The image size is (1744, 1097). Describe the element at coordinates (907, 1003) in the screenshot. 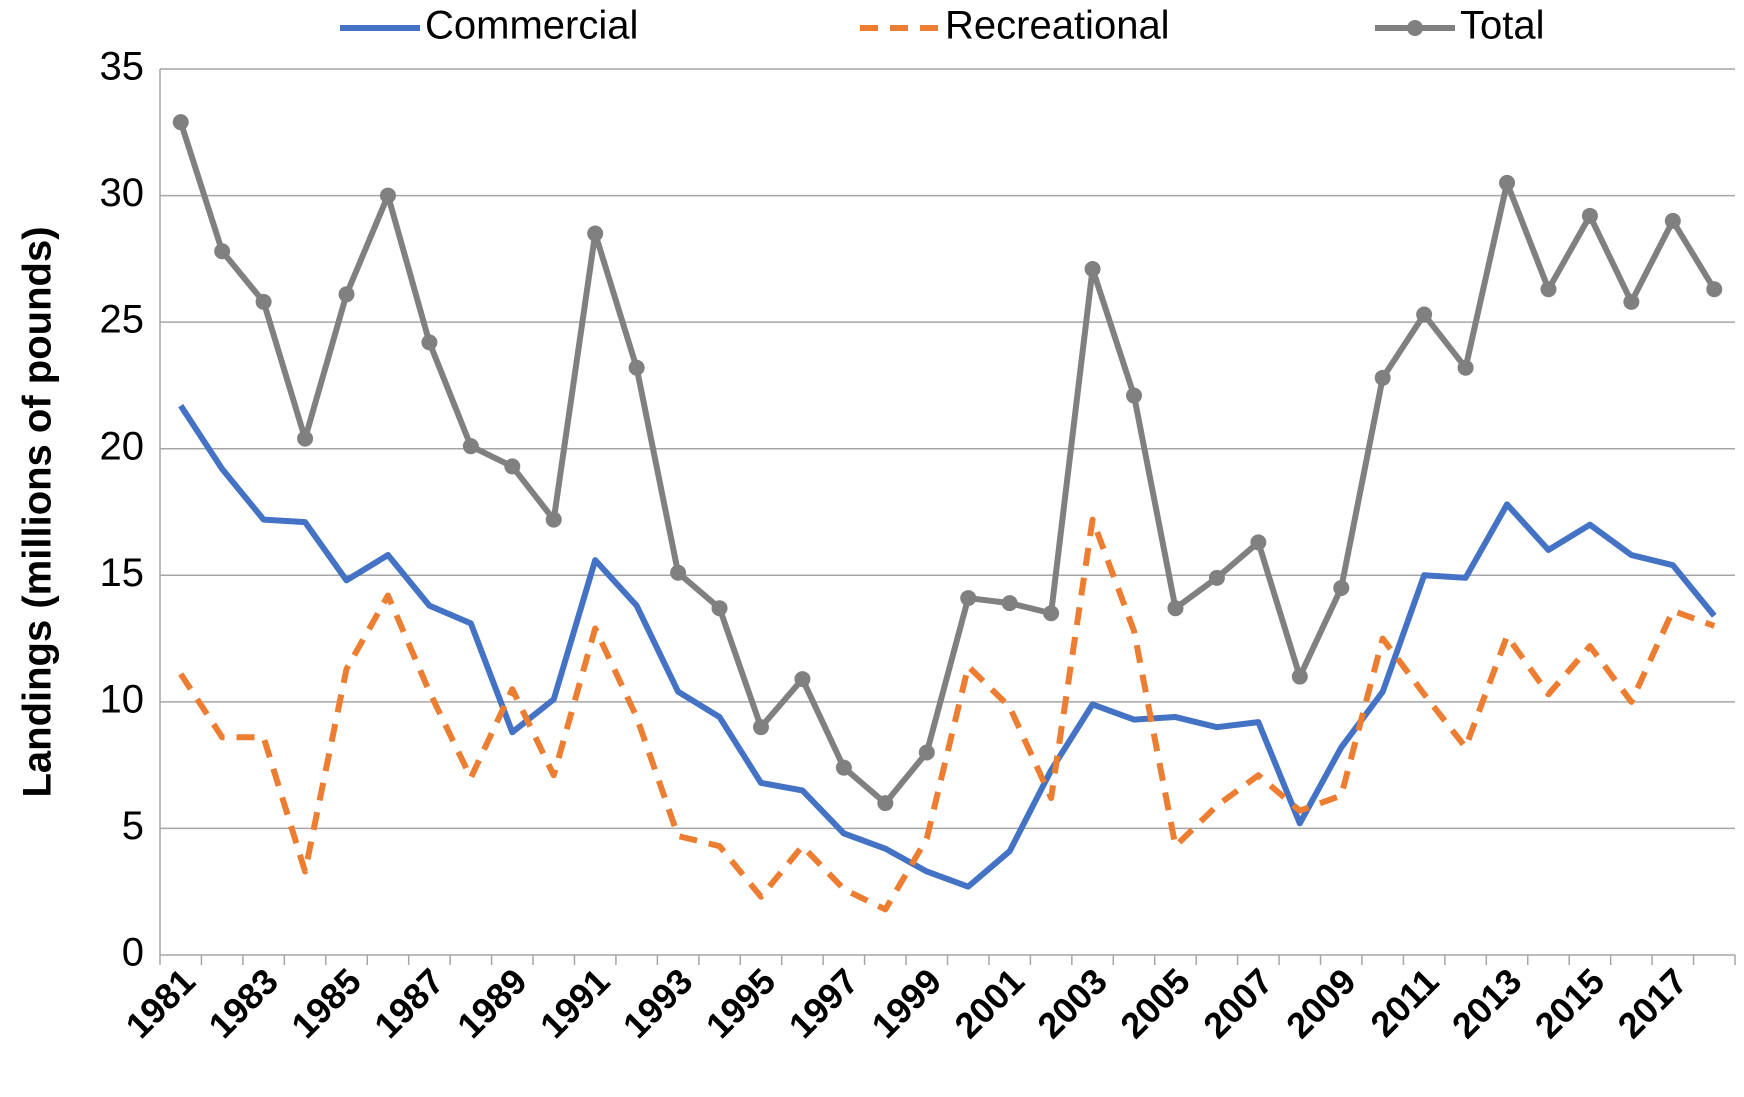

I see `x-tick-label: 1999` at that location.